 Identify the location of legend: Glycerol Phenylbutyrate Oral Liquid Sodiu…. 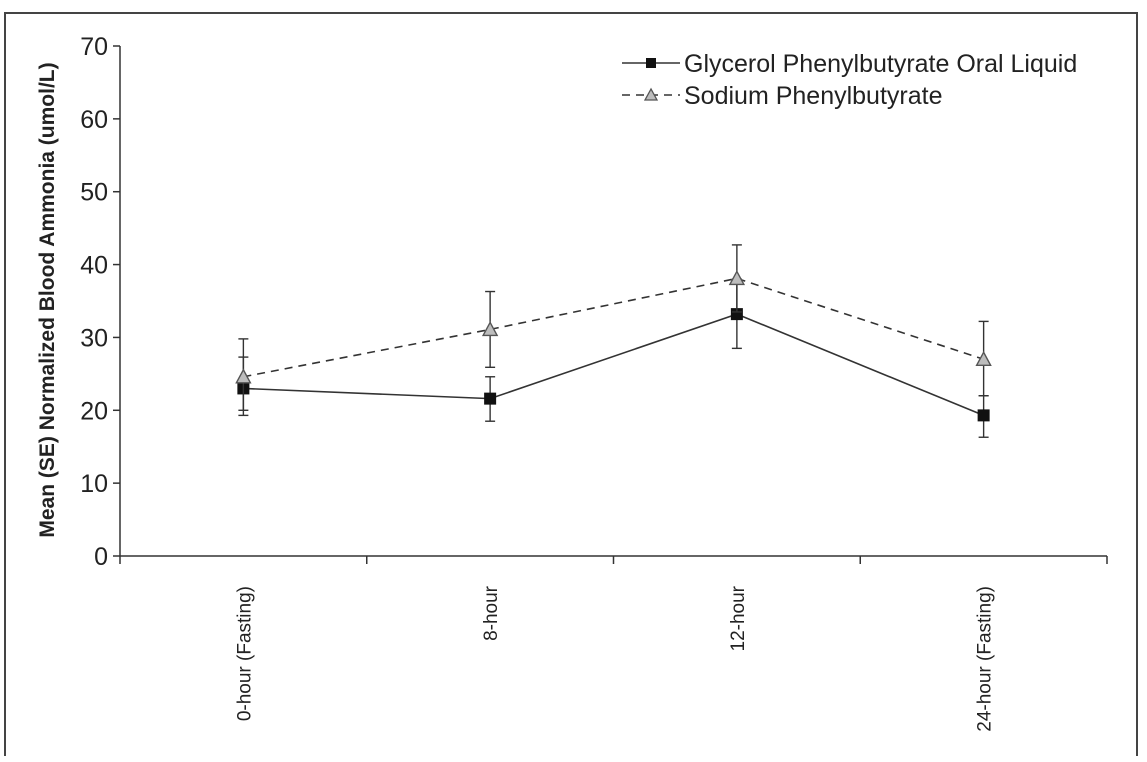
(849, 80).